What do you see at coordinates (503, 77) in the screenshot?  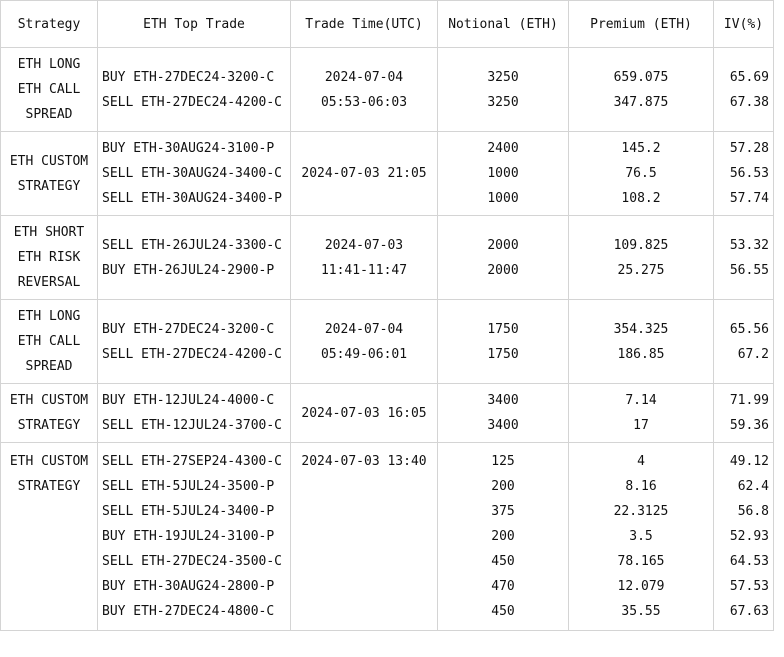 I see `notional-value: 3250` at bounding box center [503, 77].